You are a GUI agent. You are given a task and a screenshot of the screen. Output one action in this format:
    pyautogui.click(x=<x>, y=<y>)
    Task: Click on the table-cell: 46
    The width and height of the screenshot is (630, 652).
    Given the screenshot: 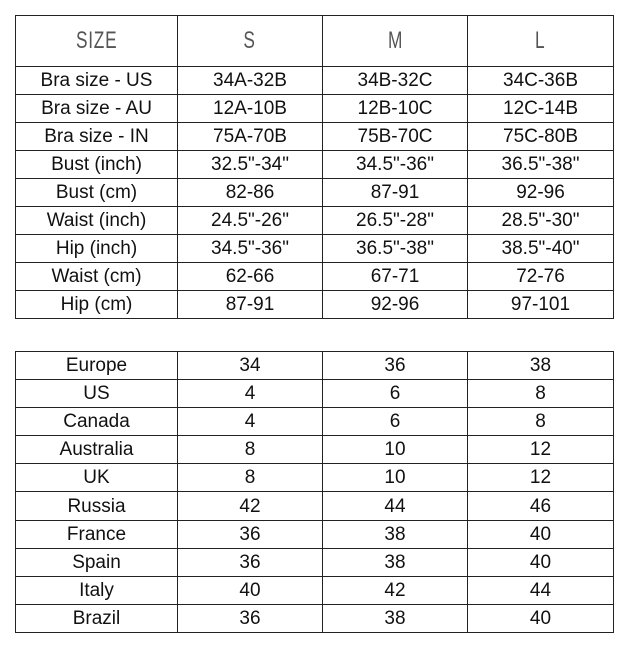 What is the action you would take?
    pyautogui.click(x=540, y=506)
    